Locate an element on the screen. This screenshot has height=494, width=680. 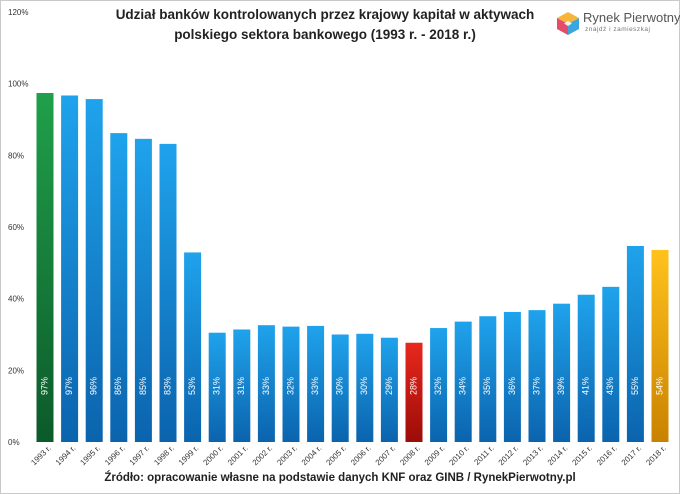
x-tick-label: 2006 r. is located at coordinates (361, 456).